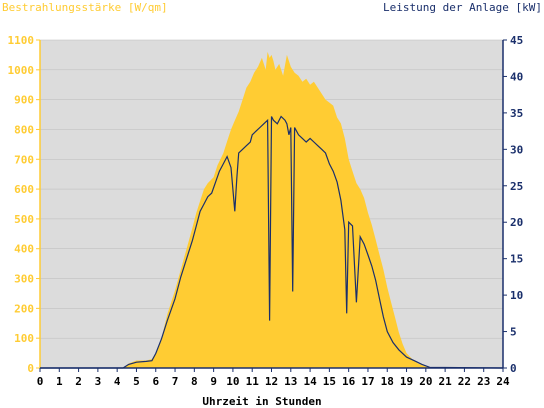 This screenshot has height=408, width=544. Describe the element at coordinates (516, 222) in the screenshot. I see `right-tick-label: 20` at that location.